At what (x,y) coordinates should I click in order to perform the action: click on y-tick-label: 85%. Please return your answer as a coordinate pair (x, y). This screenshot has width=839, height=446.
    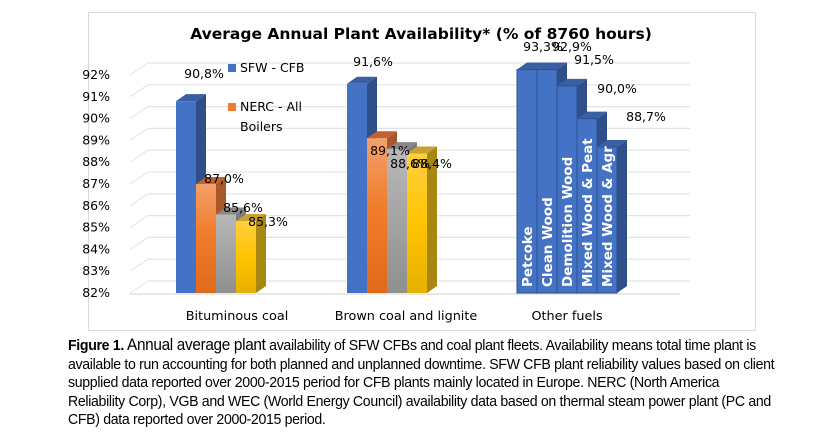
    Looking at the image, I should click on (96, 227).